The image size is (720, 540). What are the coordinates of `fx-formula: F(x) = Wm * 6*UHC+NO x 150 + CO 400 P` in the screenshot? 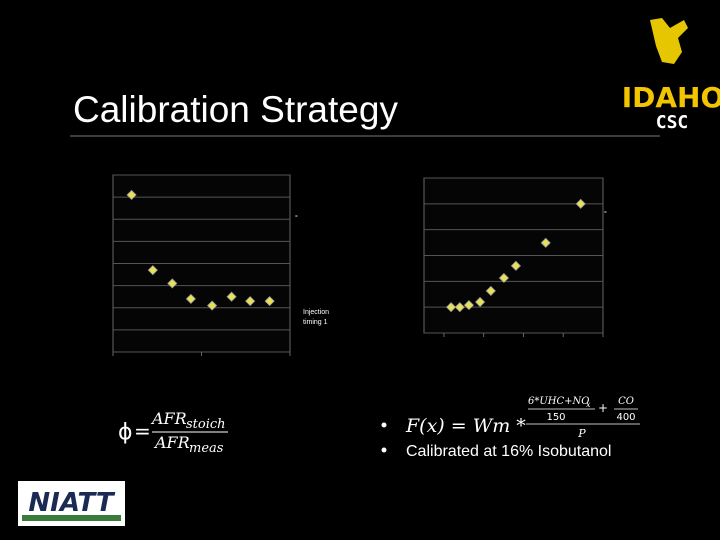 It's located at (510, 418).